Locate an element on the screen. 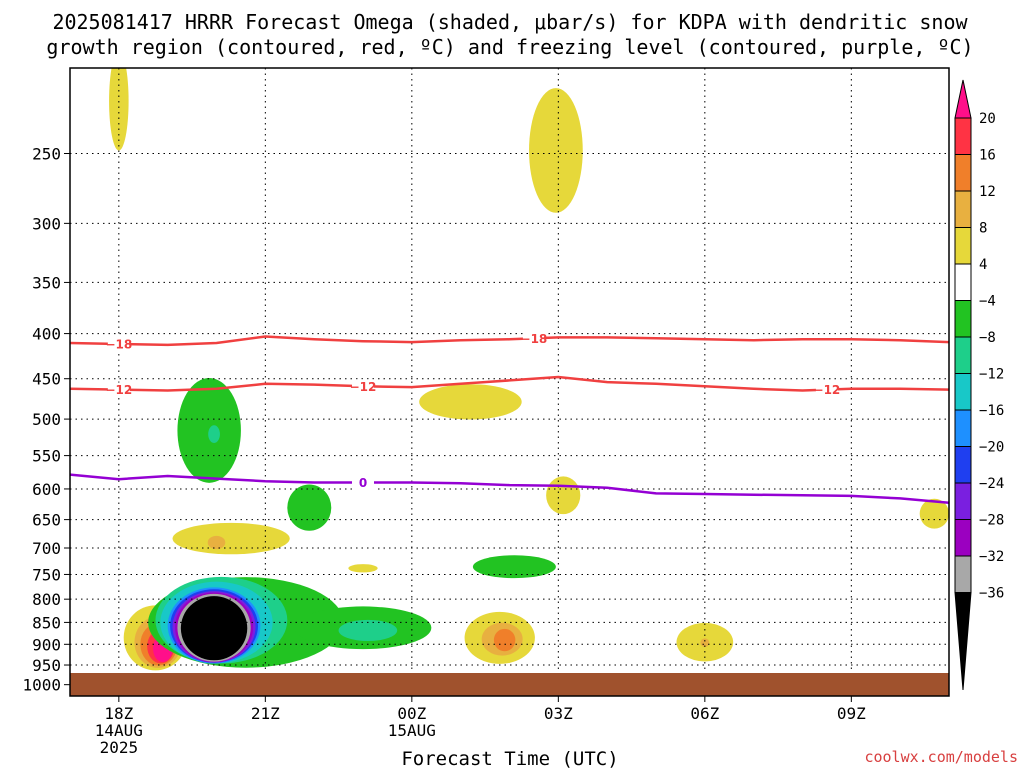 The height and width of the screenshot is (768, 1024). y-tick-label-900: 900 is located at coordinates (46, 644).